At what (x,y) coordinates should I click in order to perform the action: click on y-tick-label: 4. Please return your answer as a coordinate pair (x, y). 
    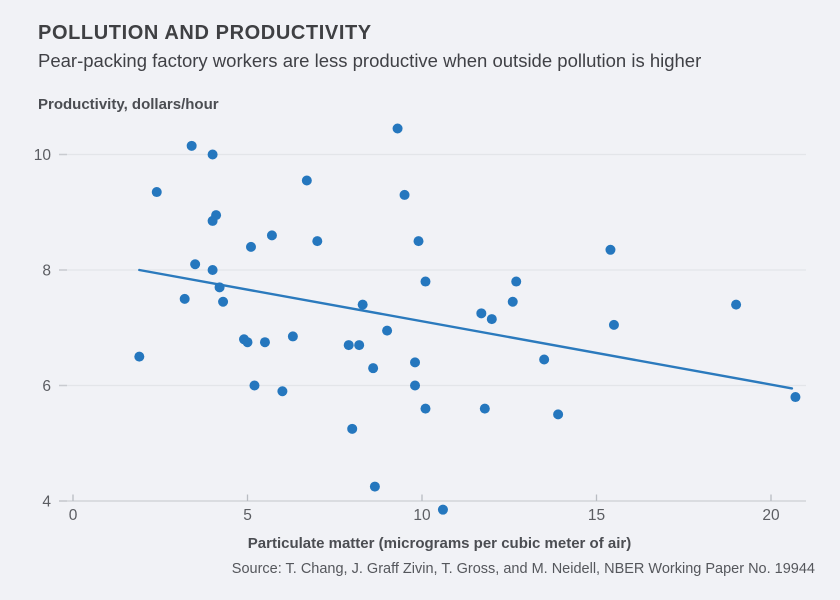
    Looking at the image, I should click on (46, 502).